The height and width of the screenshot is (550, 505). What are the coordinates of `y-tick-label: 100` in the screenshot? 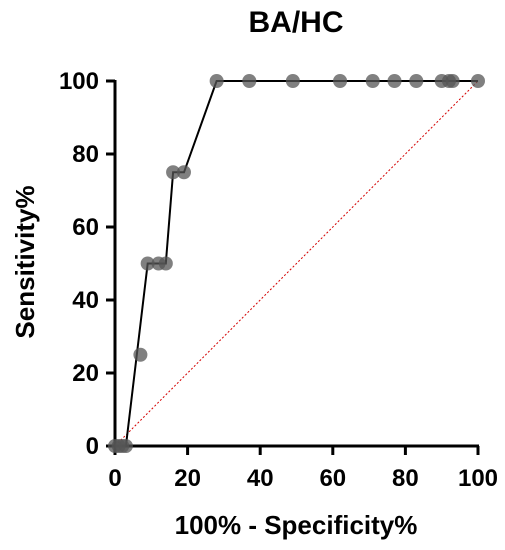 It's located at (79, 81).